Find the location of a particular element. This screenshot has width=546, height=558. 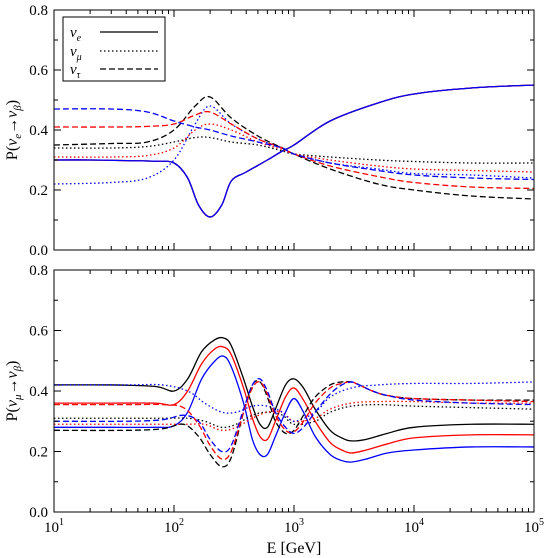

legend-box is located at coordinates (114, 49).